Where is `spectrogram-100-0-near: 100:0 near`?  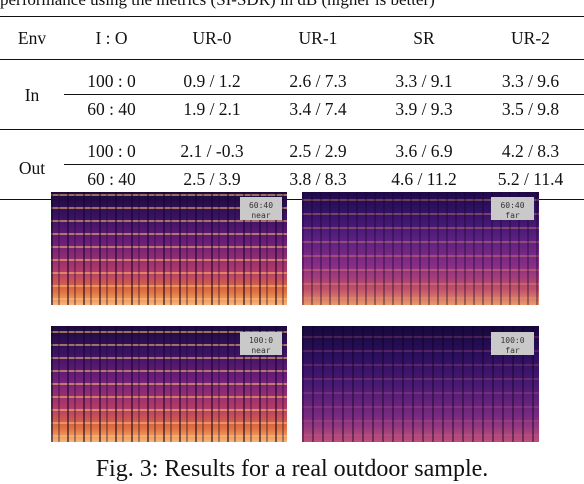
spectrogram-100-0-near: 100:0 near is located at coordinates (169, 384).